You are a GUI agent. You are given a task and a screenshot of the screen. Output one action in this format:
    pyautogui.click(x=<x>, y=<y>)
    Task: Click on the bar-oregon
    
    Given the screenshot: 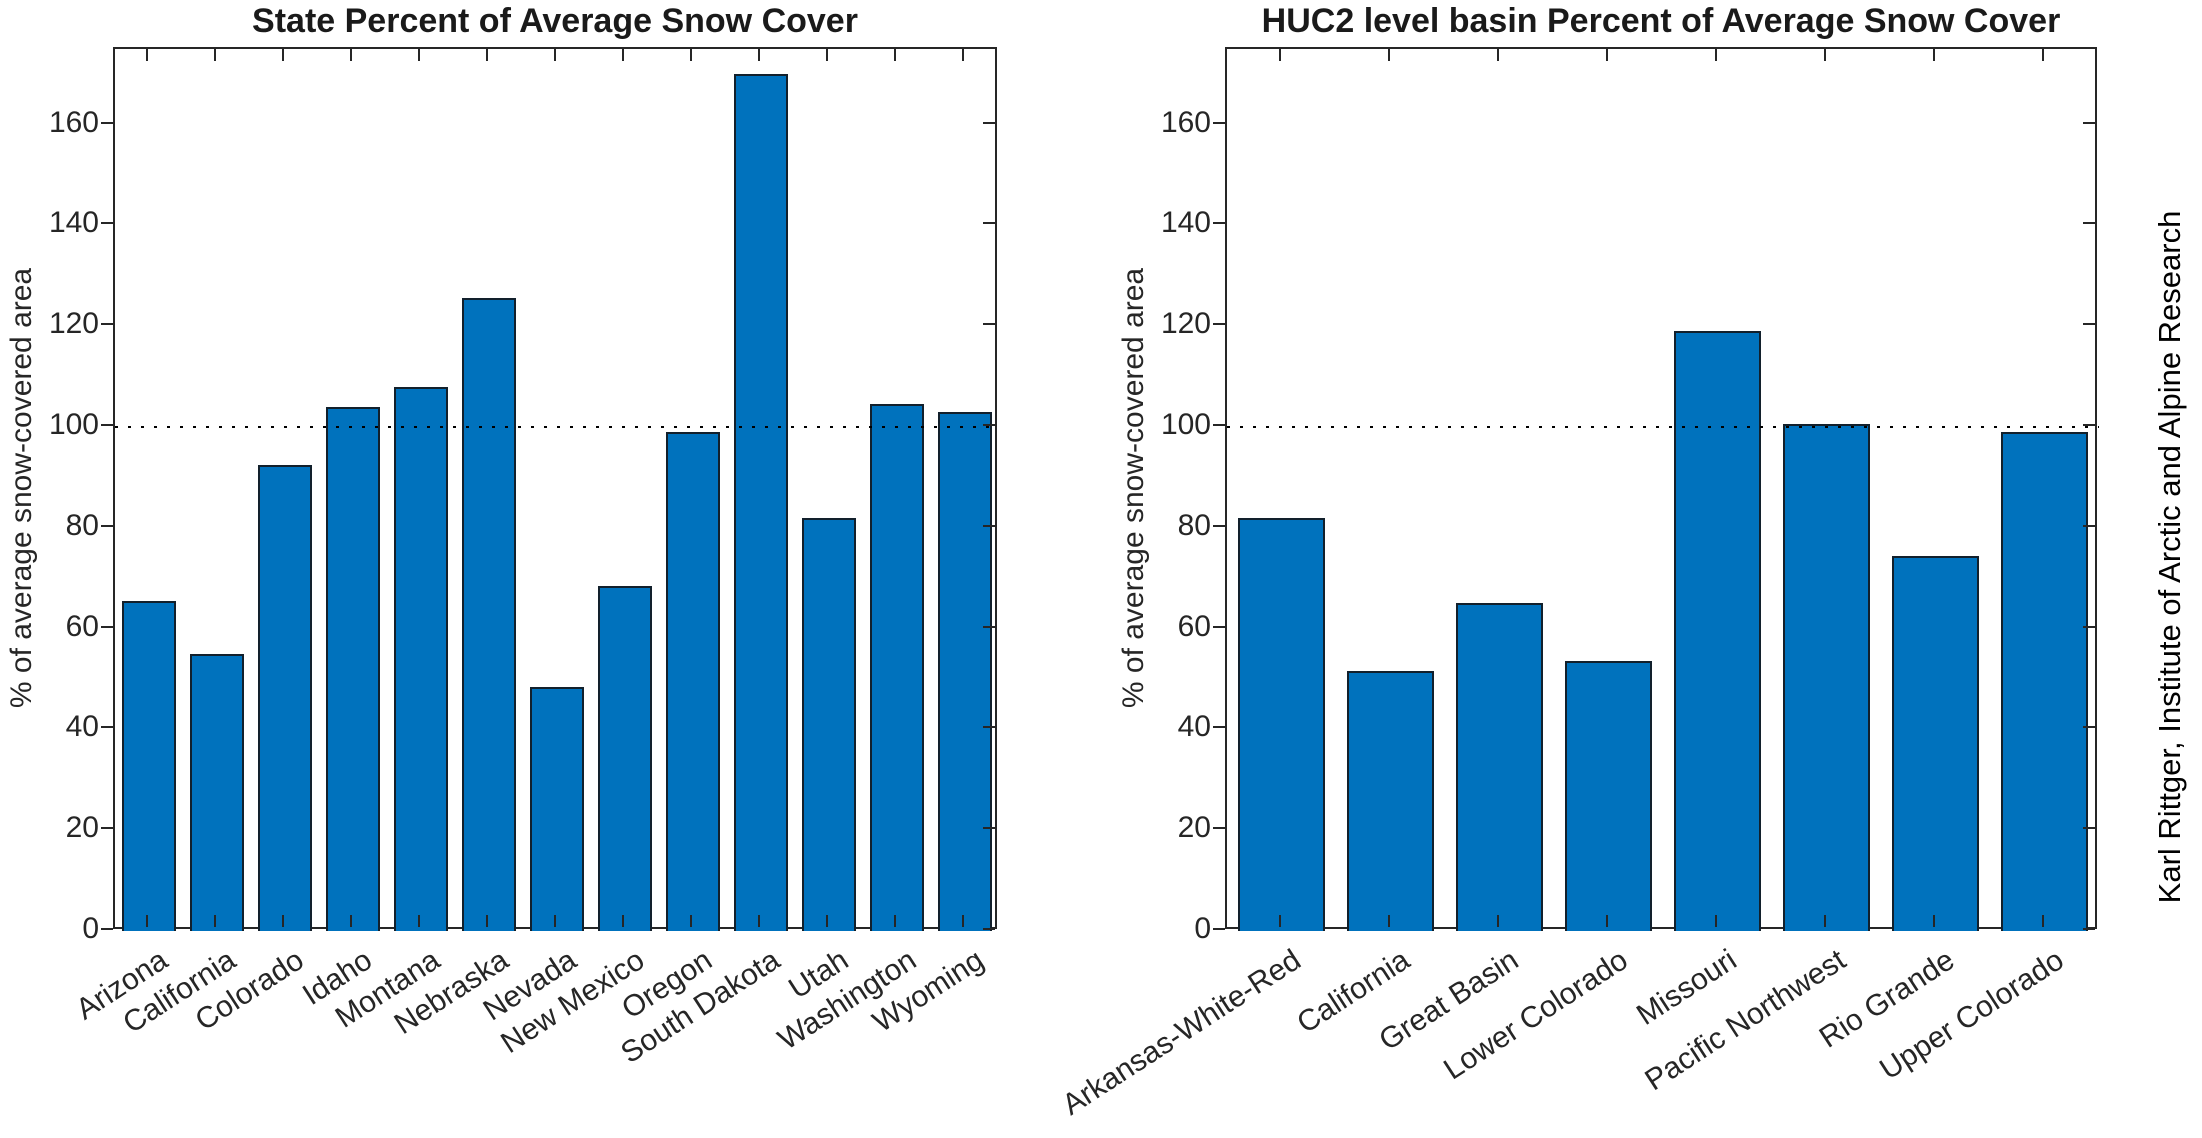 What is the action you would take?
    pyautogui.click(x=693, y=681)
    